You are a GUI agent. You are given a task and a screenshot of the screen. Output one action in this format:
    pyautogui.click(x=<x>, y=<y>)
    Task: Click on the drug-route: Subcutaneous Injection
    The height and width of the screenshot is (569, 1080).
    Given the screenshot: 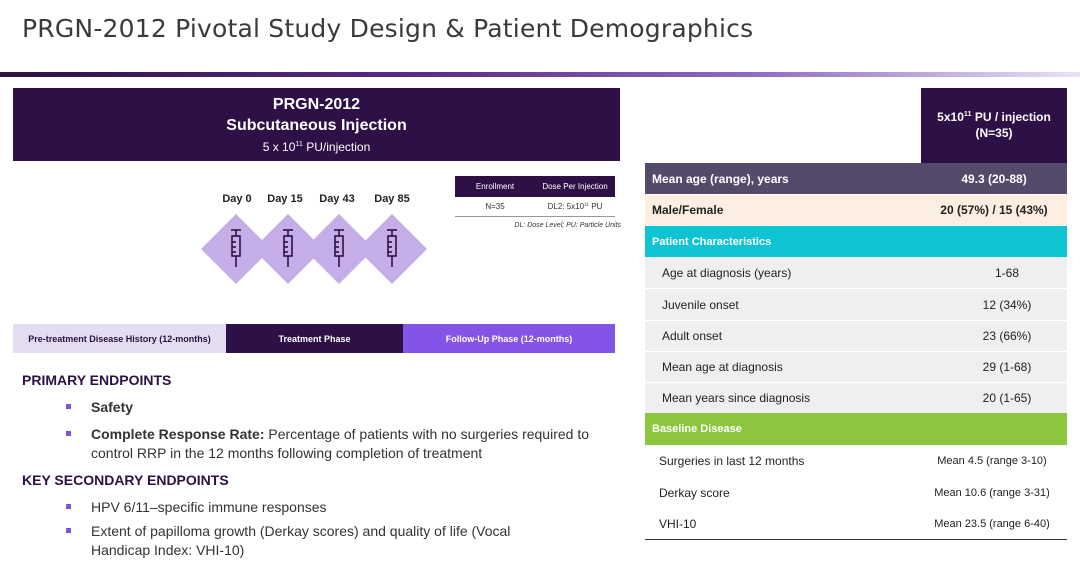 What is the action you would take?
    pyautogui.click(x=316, y=125)
    